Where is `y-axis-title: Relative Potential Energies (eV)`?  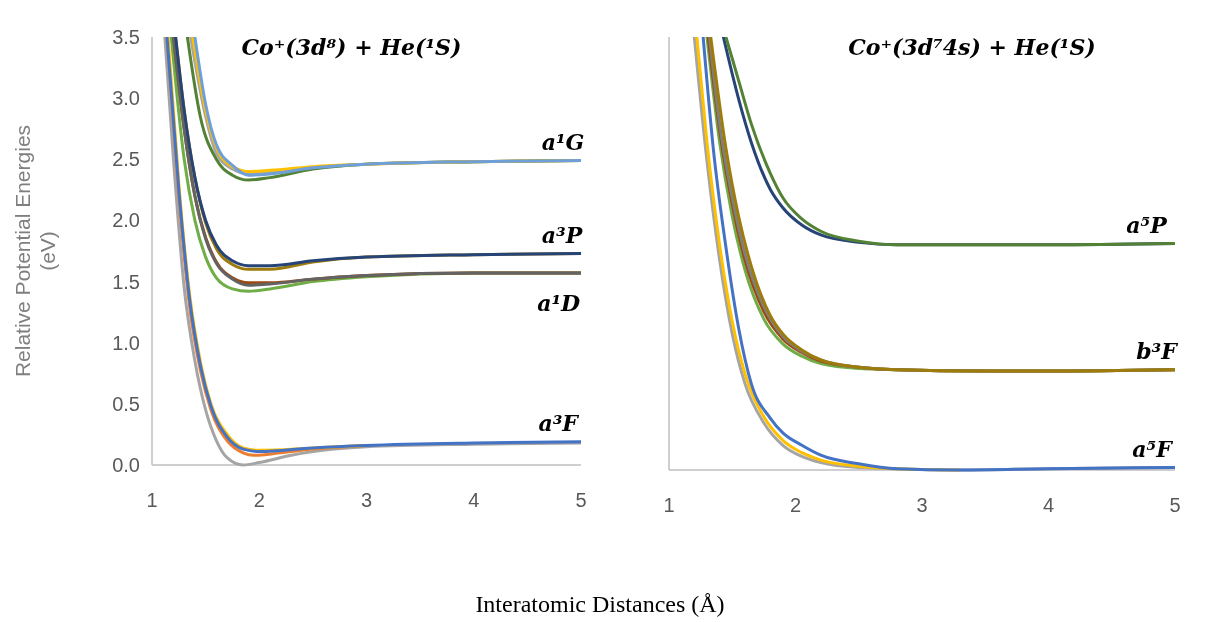 y-axis-title: Relative Potential Energies (eV) is located at coordinates (35, 251).